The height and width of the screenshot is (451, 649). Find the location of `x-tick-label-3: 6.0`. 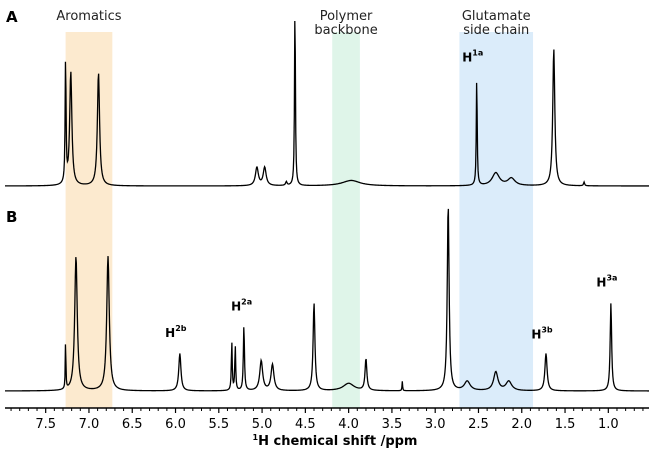

x-tick-label-3: 6.0 is located at coordinates (175, 424).